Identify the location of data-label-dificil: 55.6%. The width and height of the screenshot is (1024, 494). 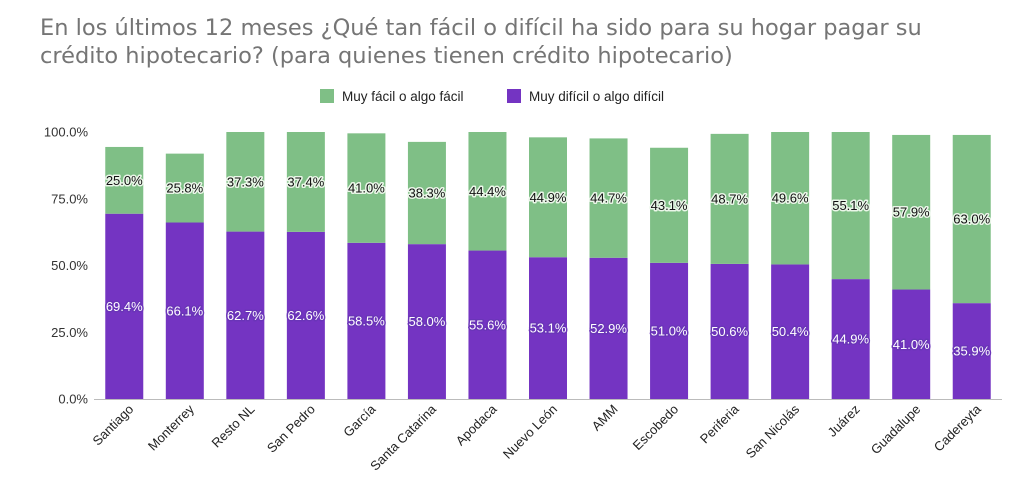
(487, 324).